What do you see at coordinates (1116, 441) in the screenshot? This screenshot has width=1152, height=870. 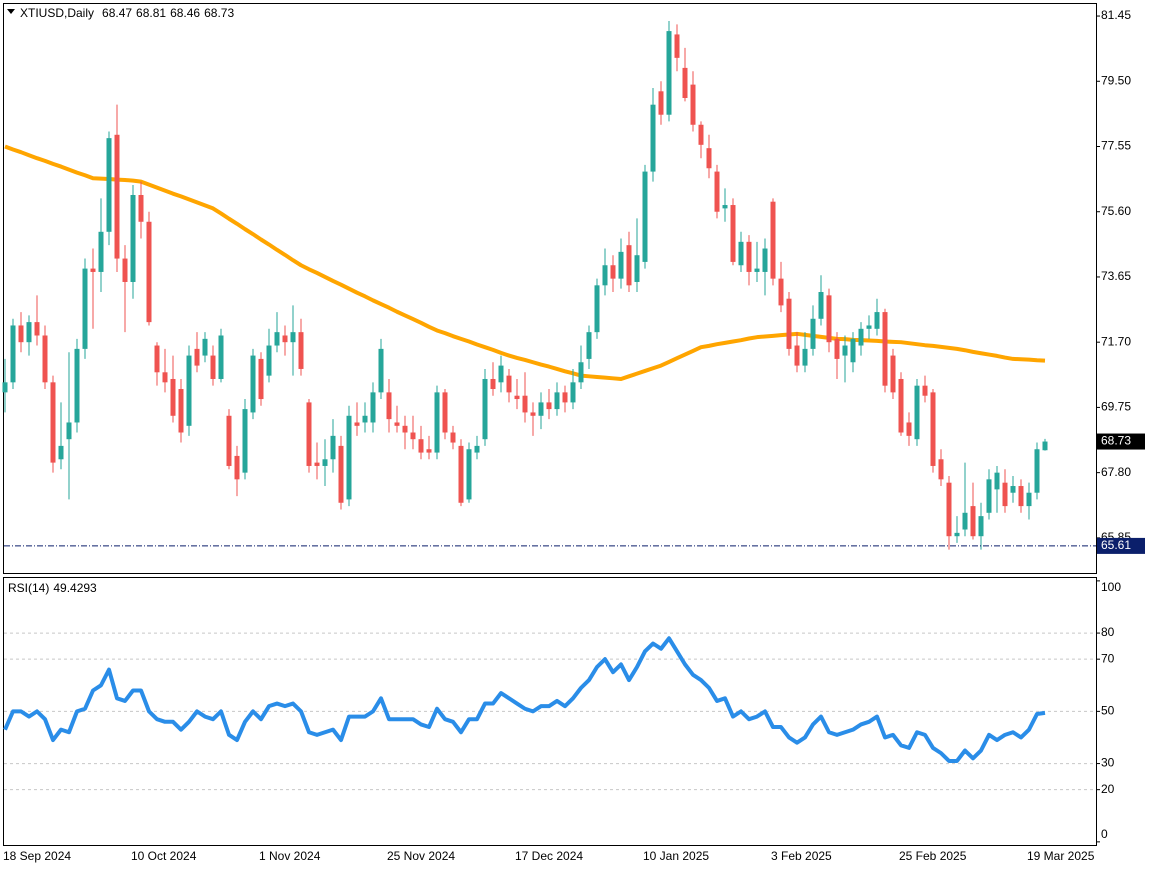 I see `price-label: 68.73` at bounding box center [1116, 441].